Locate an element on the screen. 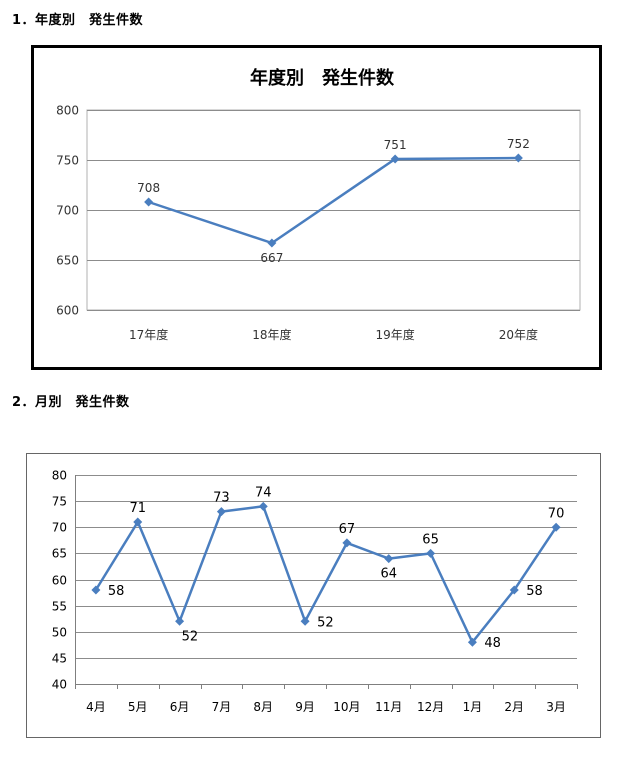 This screenshot has width=640, height=764. x-tick-label: 9月 is located at coordinates (305, 707).